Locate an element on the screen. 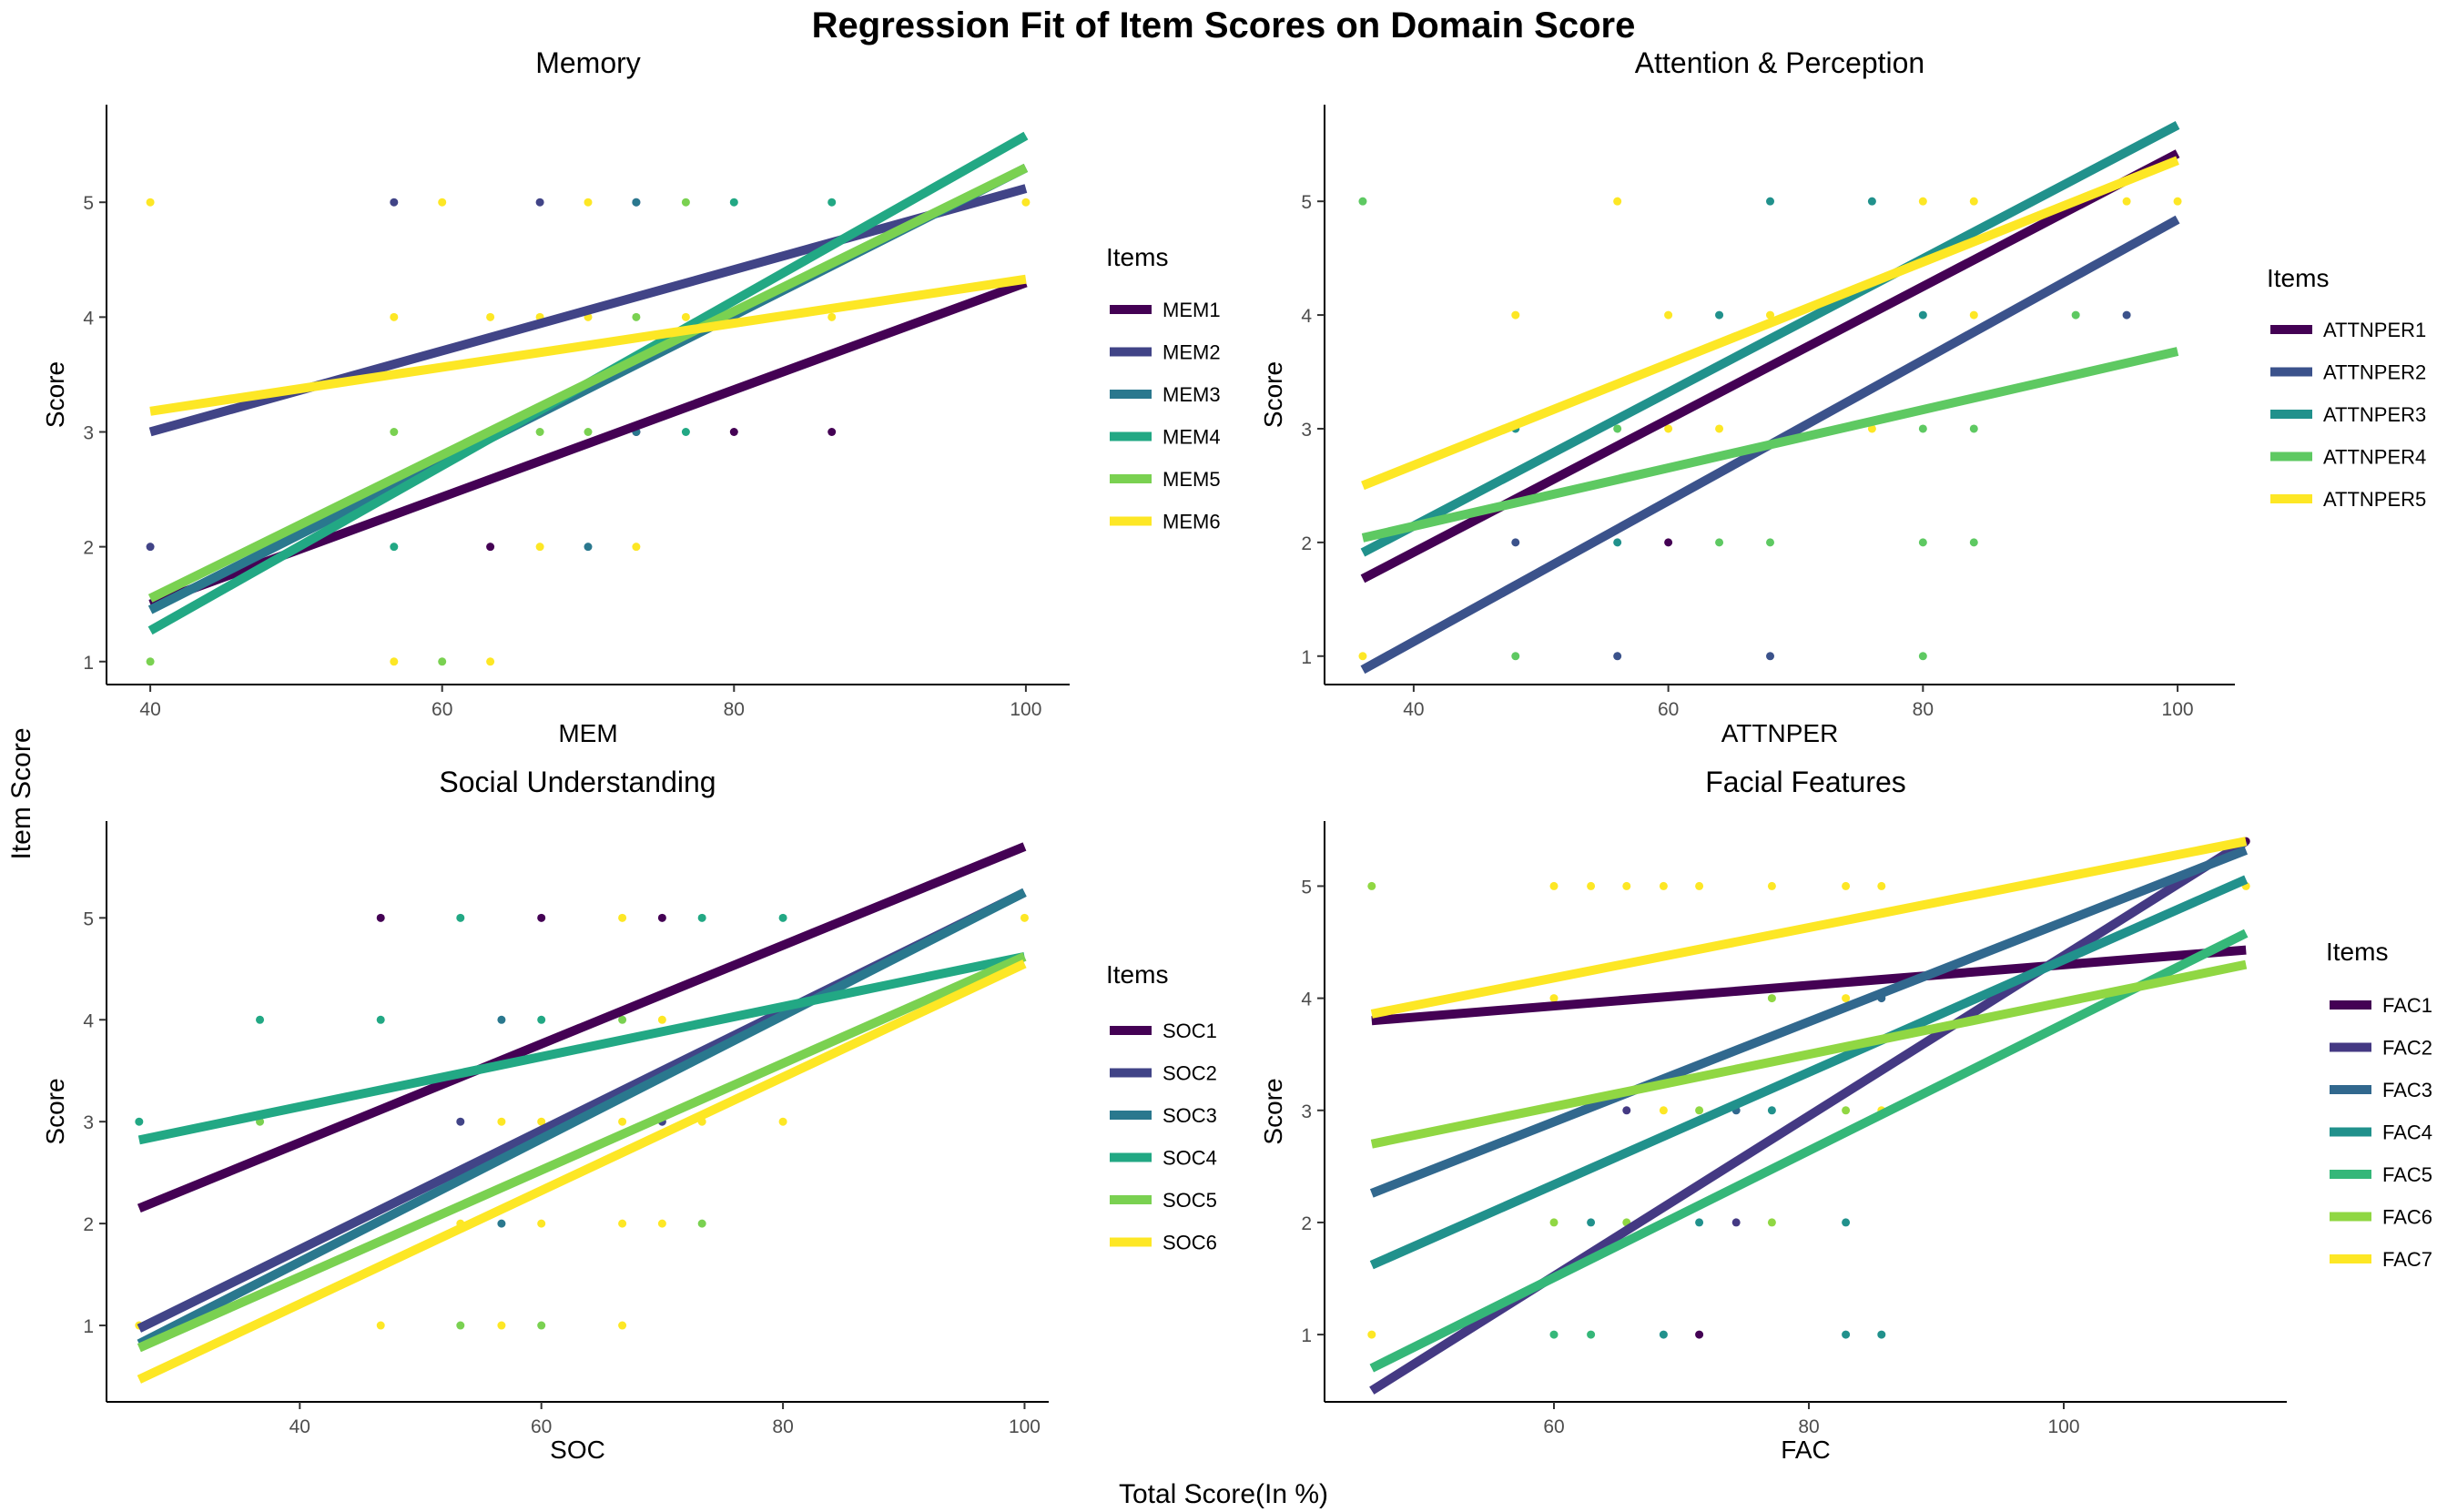 The image size is (2447, 1512). regression-line-fac1 is located at coordinates (1809, 985).